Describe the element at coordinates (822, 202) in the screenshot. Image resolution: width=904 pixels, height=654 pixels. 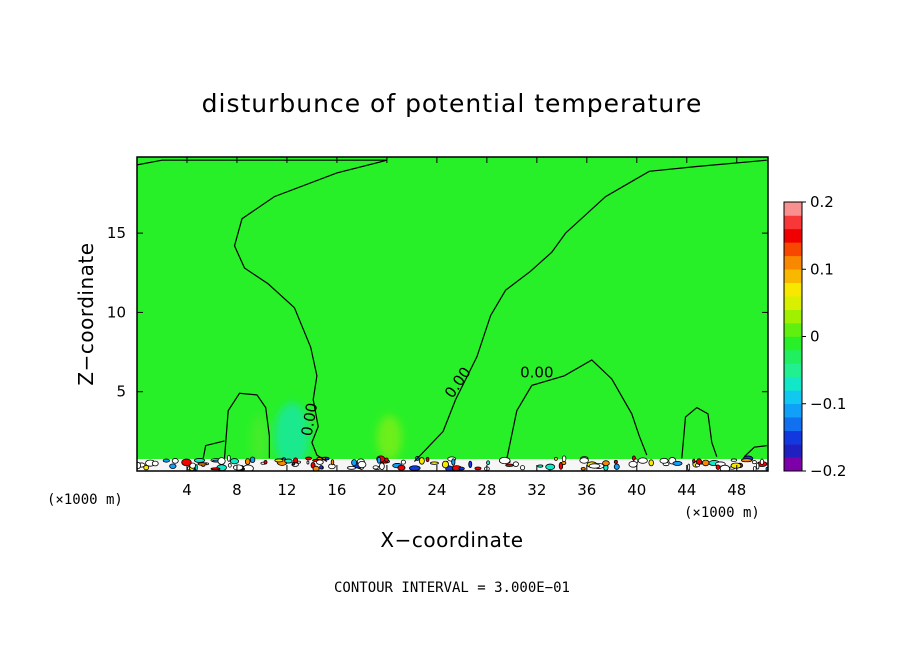
I see `colorbar-tick-label: 0.2` at that location.